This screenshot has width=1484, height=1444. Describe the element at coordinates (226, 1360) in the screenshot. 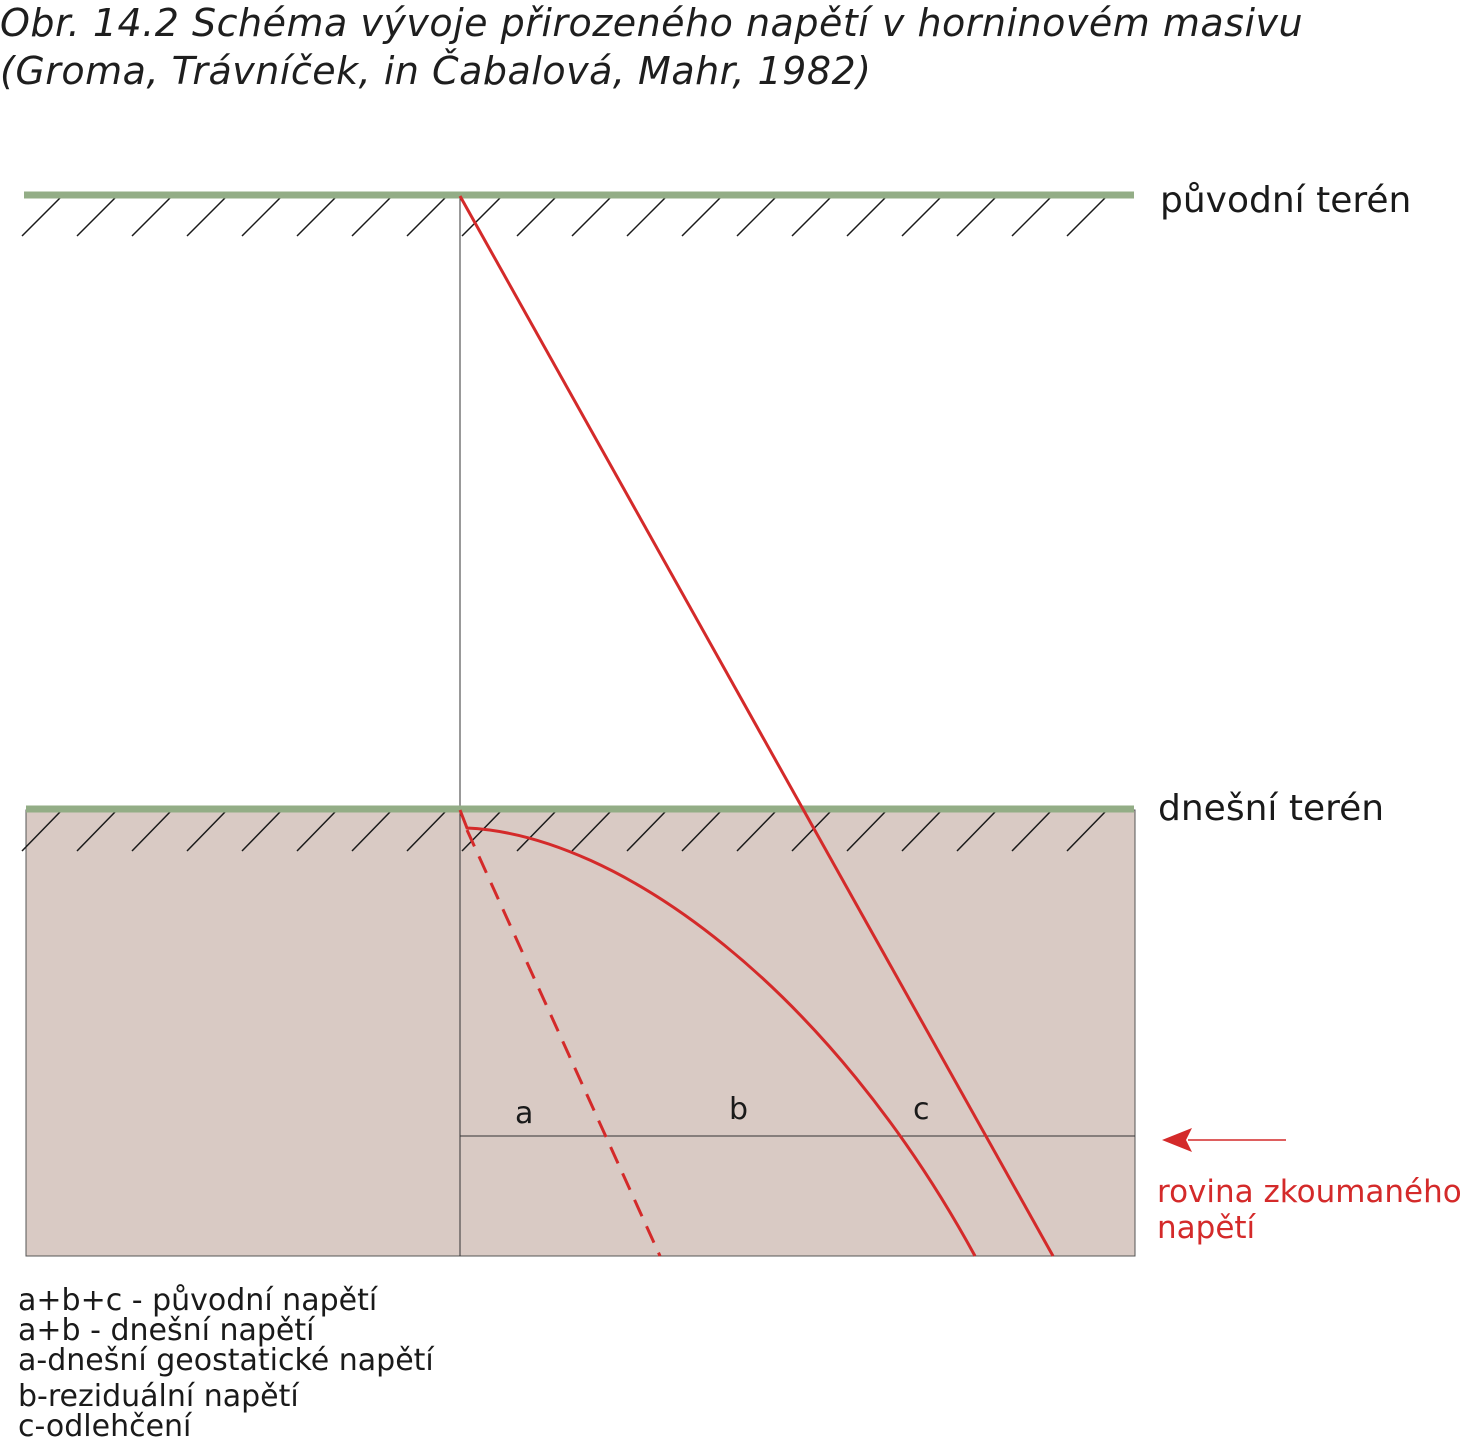

I see `legend-item: a-dnešní geostatické napětí` at that location.